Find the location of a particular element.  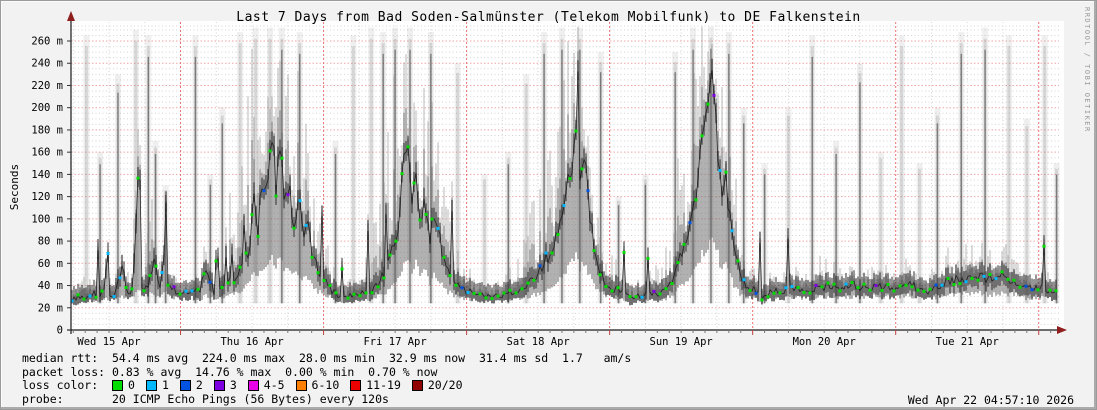

x-axis-day-label: Wed 15 Apr is located at coordinates (108, 342).